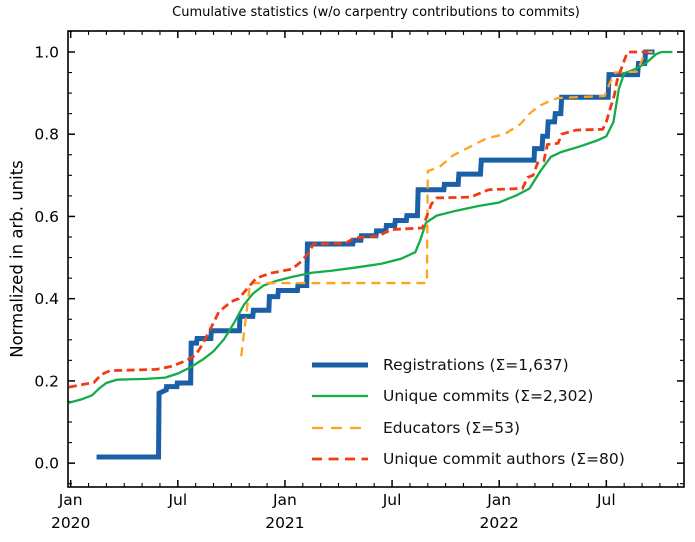 The height and width of the screenshot is (542, 695). What do you see at coordinates (488, 396) in the screenshot?
I see `legend-label: Unique commits (Σ=2,302)` at bounding box center [488, 396].